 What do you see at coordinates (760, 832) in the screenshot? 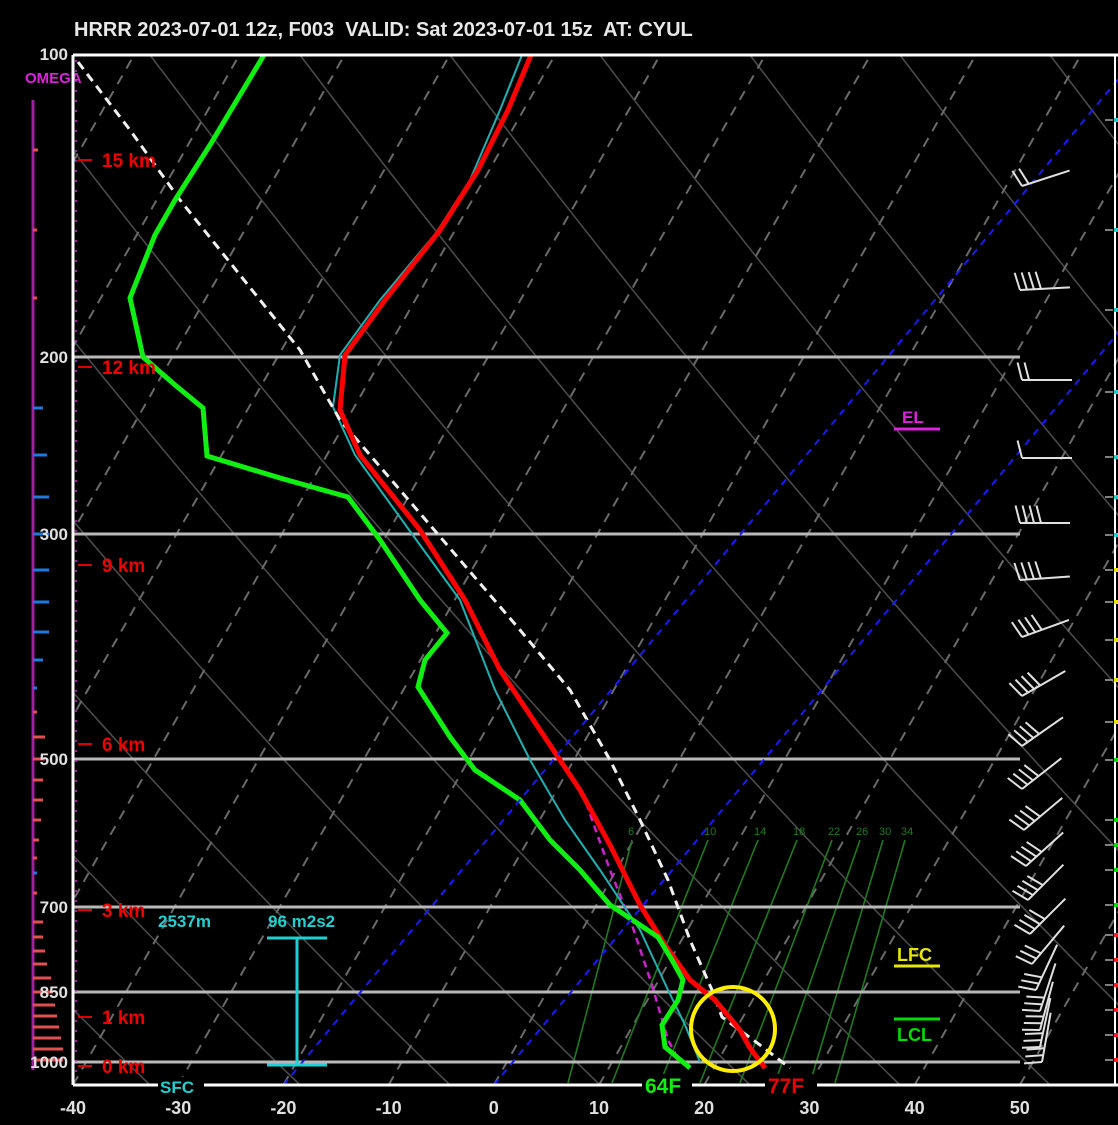
I see `mixing-ratio-label: 14` at bounding box center [760, 832].